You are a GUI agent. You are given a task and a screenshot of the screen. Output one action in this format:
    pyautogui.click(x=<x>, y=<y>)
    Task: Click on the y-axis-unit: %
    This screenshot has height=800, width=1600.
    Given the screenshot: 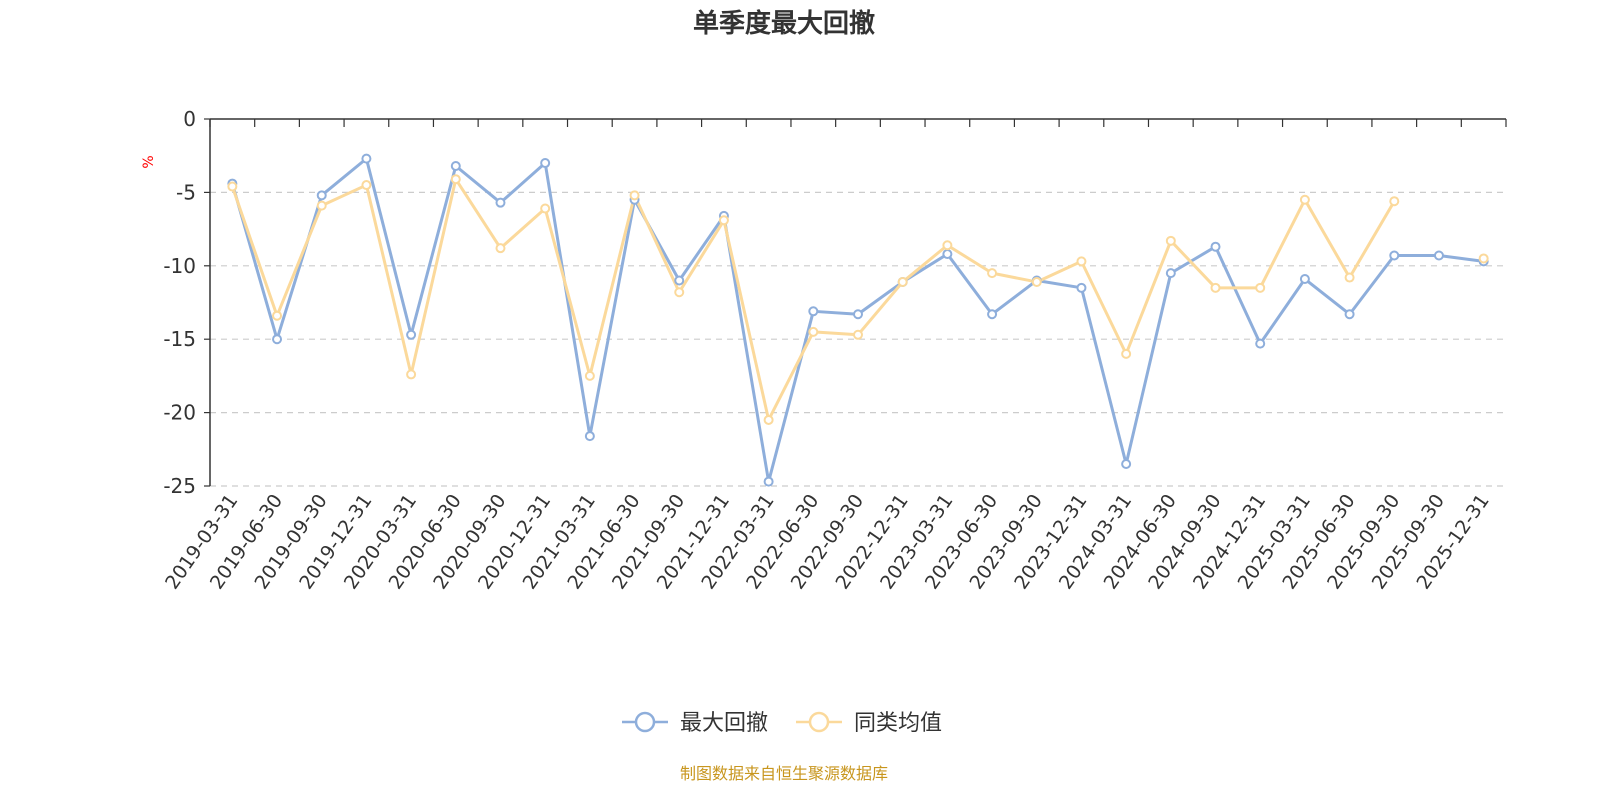 What is the action you would take?
    pyautogui.click(x=149, y=161)
    